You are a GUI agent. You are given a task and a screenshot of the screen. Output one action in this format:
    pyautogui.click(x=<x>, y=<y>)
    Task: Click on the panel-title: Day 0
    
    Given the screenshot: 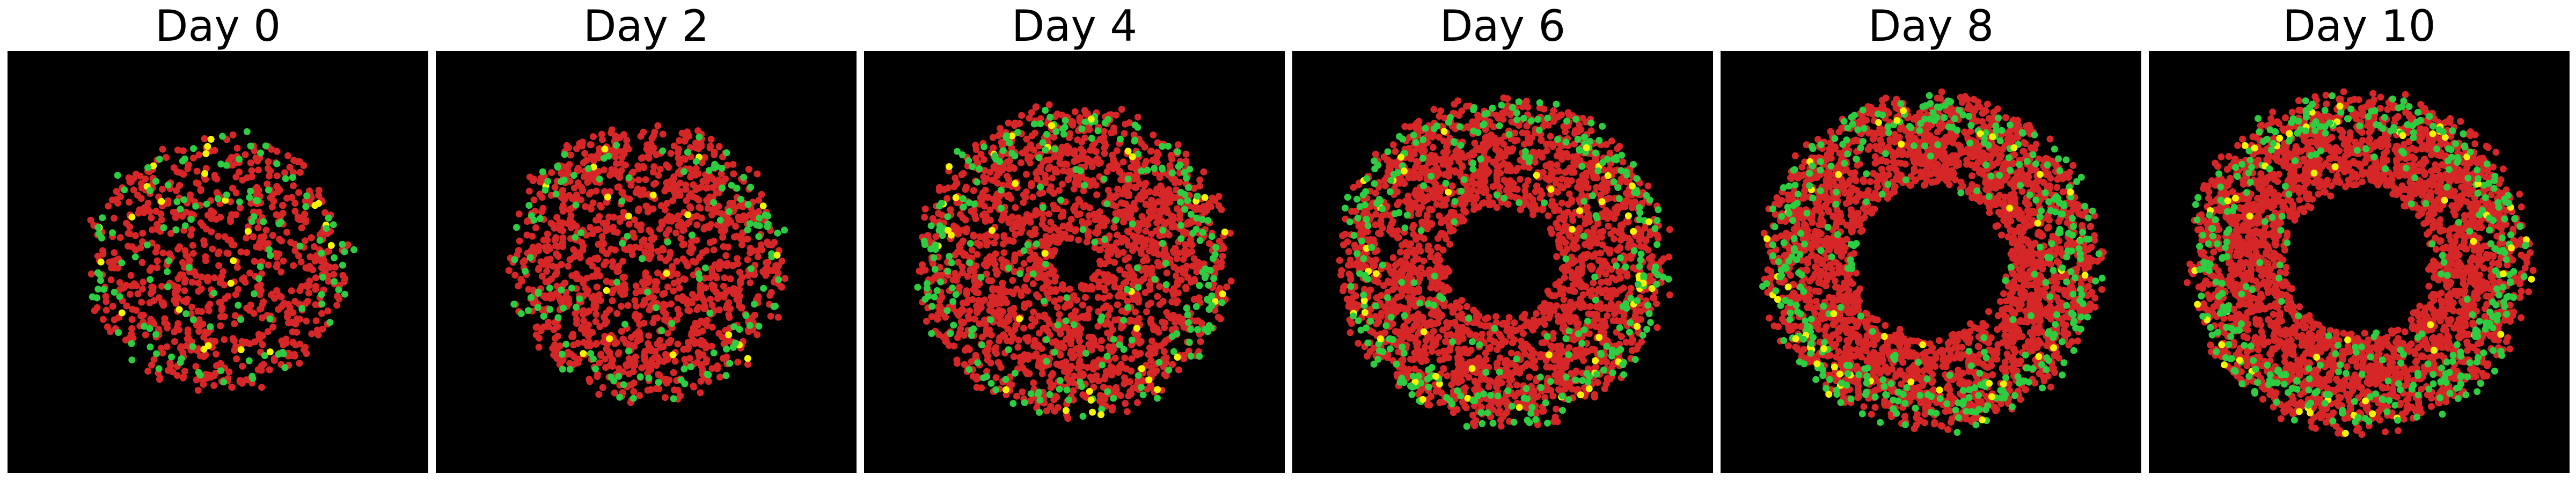 What is the action you would take?
    pyautogui.click(x=218, y=26)
    